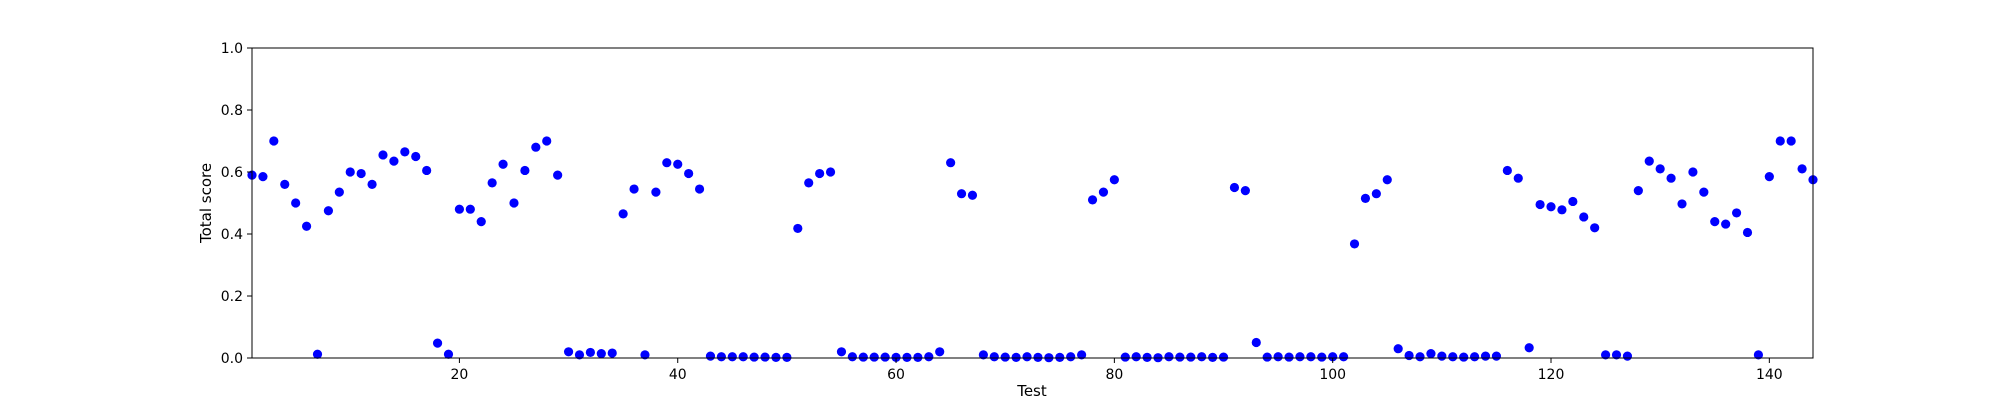  I want to click on x-tick-label: 20, so click(459, 375).